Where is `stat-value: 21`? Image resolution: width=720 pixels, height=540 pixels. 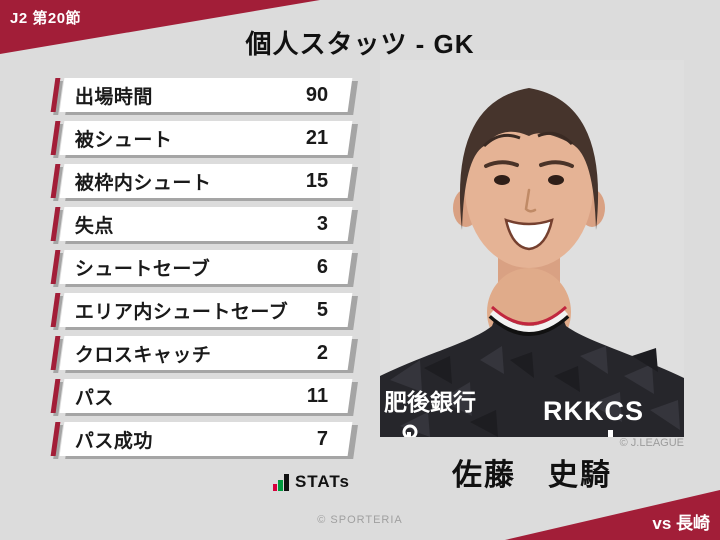 stat-value: 21 is located at coordinates (316, 137).